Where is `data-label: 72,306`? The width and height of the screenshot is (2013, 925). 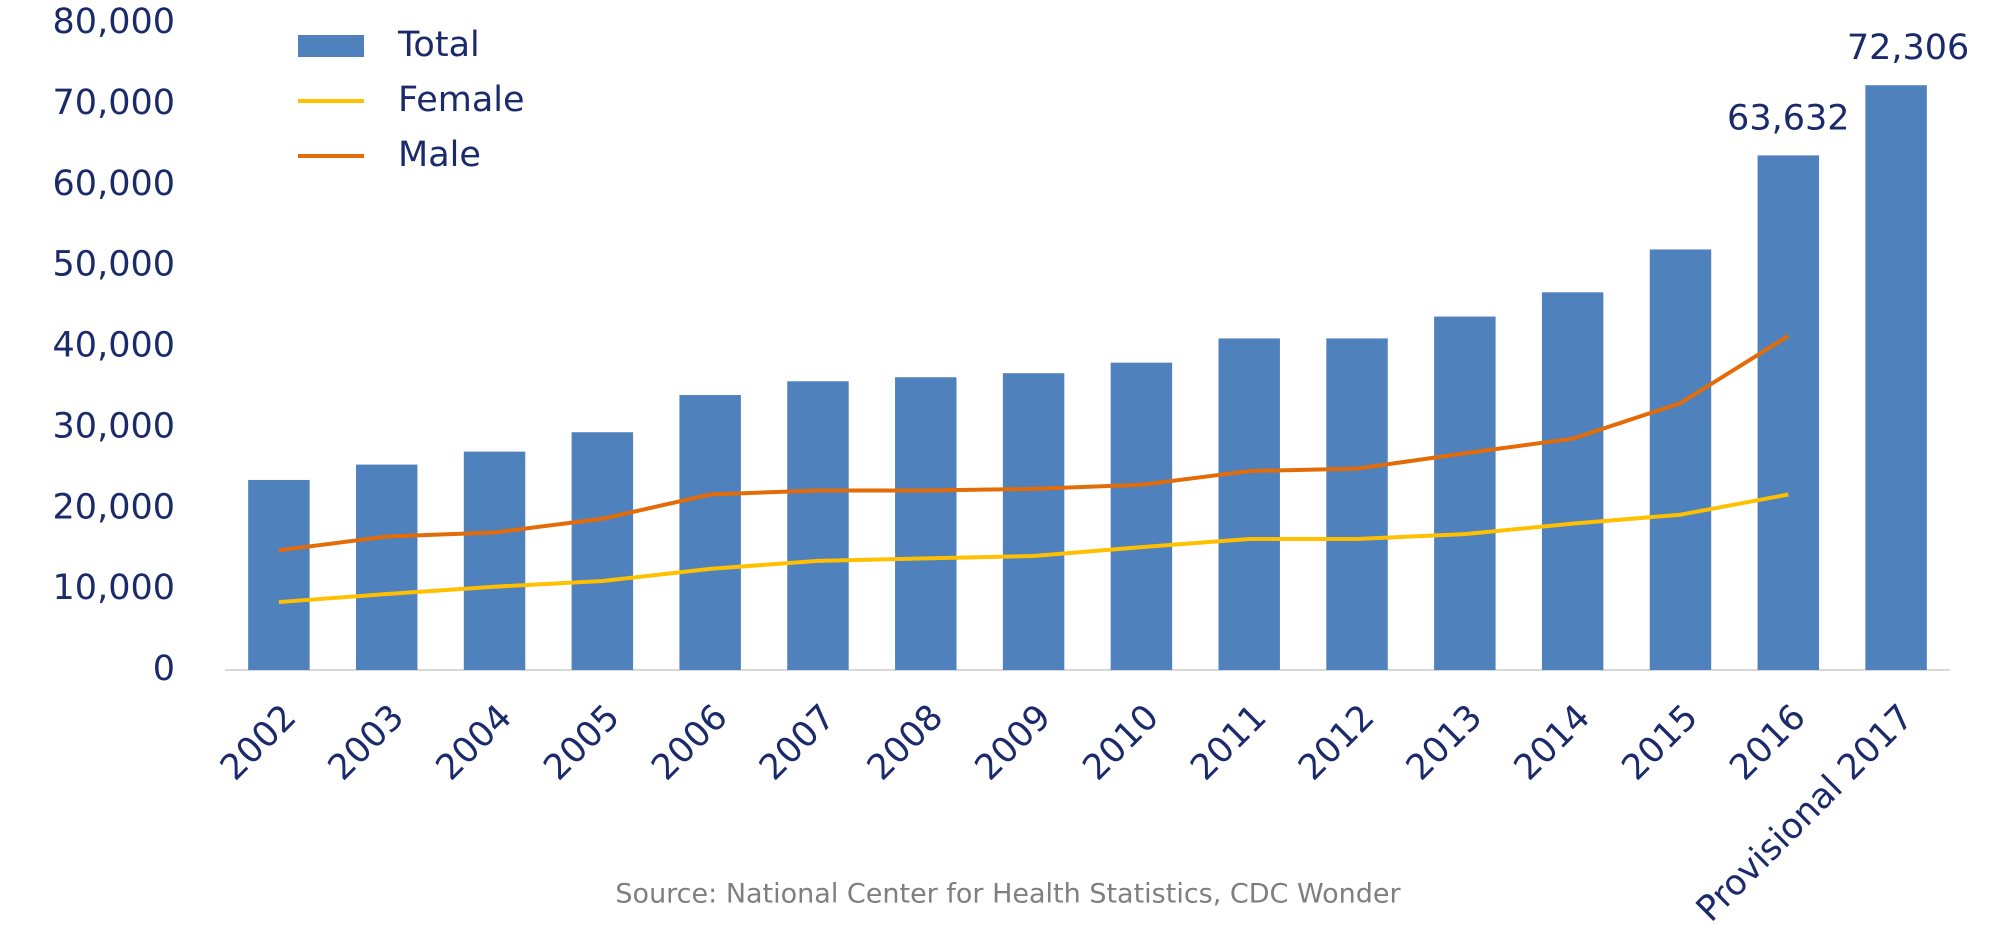
data-label: 72,306 is located at coordinates (1908, 48).